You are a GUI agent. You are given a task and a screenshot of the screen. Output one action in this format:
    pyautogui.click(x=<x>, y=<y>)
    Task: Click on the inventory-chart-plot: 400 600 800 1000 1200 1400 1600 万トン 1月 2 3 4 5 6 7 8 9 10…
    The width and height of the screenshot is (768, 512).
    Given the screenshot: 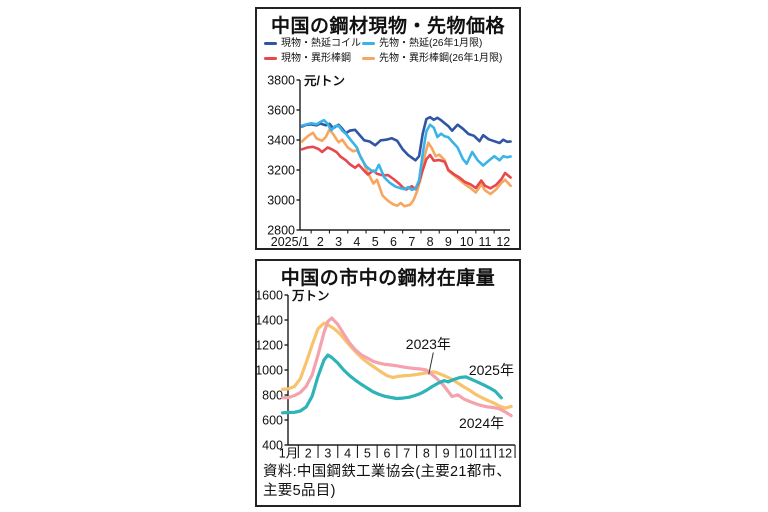 What is the action you would take?
    pyautogui.click(x=385, y=375)
    